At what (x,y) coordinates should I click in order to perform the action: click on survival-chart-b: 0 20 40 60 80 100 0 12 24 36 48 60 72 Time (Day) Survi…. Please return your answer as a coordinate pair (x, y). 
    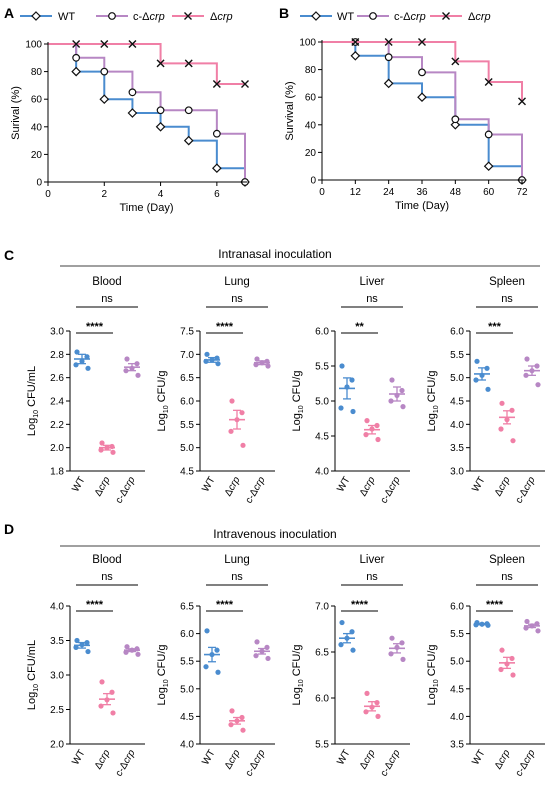
    Looking at the image, I should click on (406, 125).